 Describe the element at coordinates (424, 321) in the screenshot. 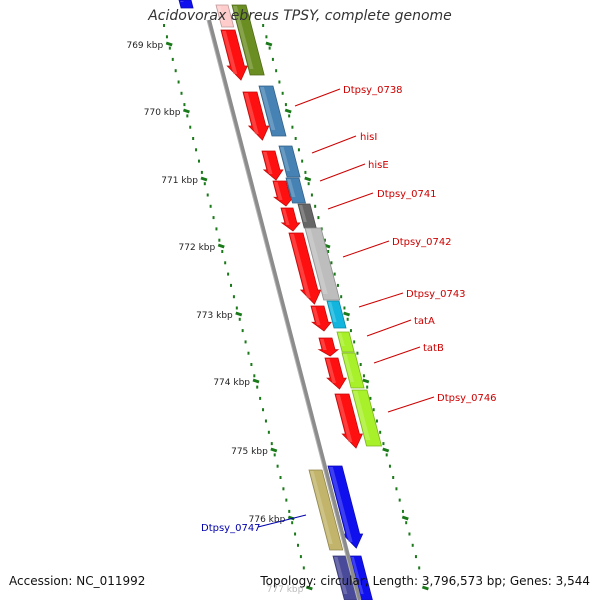

I see `gene-label: tatA` at that location.